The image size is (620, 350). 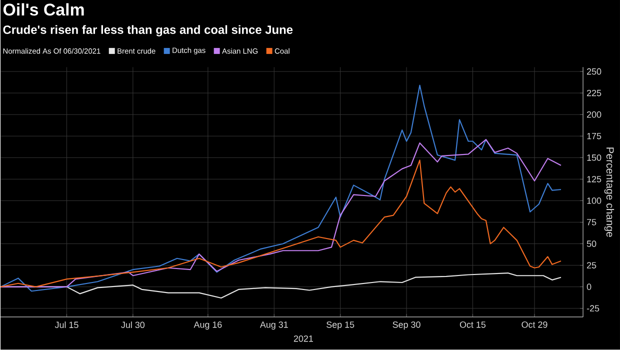 I want to click on y-tick-label: 75, so click(x=591, y=222).